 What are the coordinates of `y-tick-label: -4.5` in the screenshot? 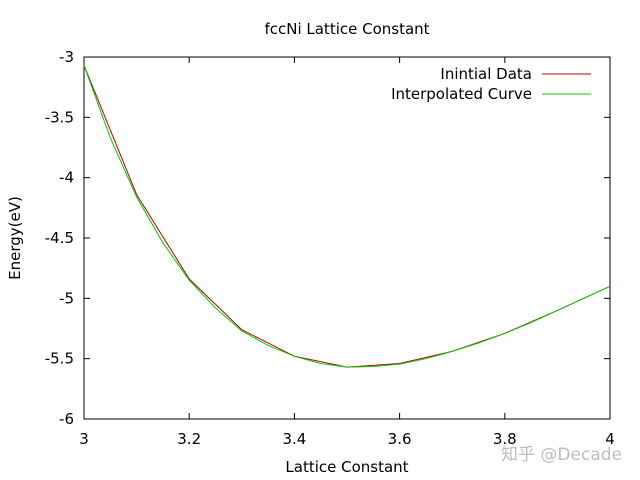 It's located at (59, 238).